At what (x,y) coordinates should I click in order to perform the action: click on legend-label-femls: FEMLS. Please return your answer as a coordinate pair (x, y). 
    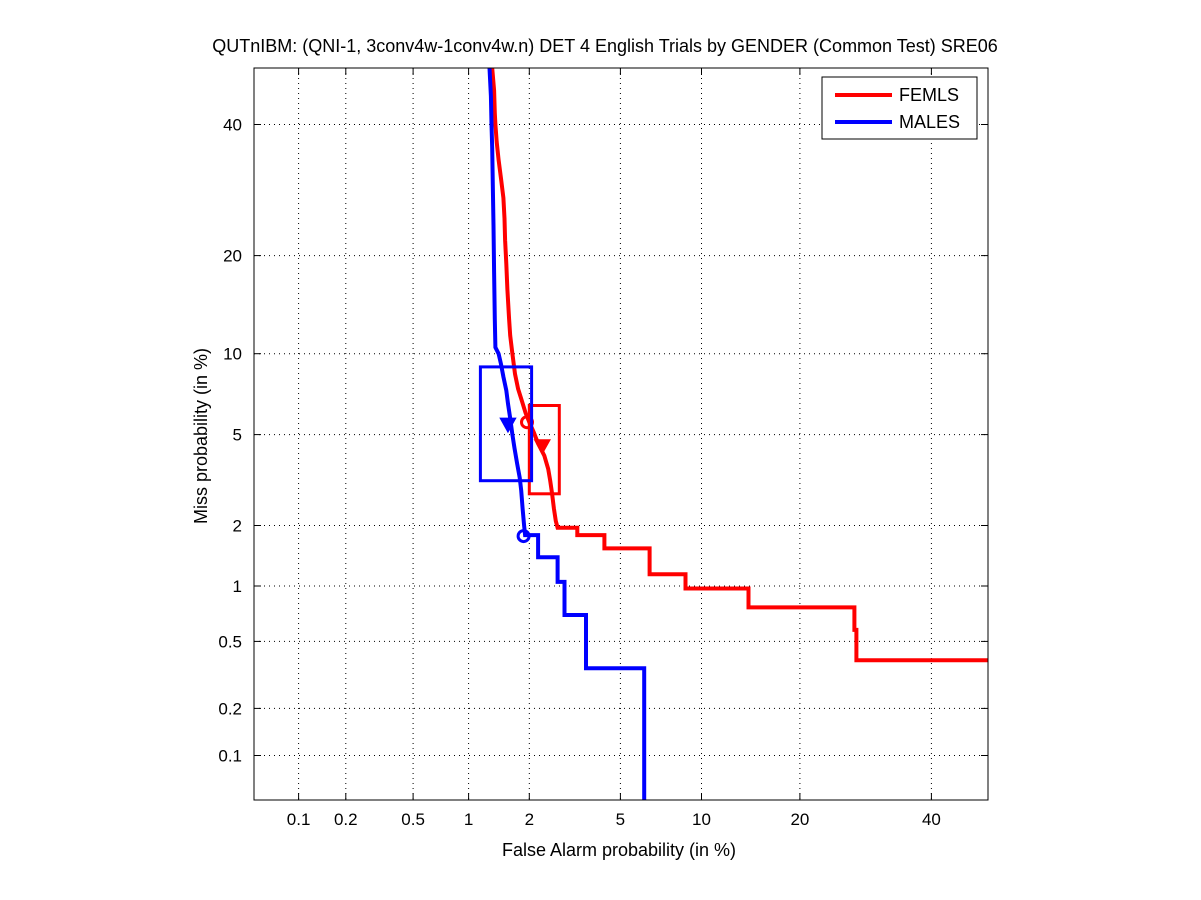
    Looking at the image, I should click on (929, 95).